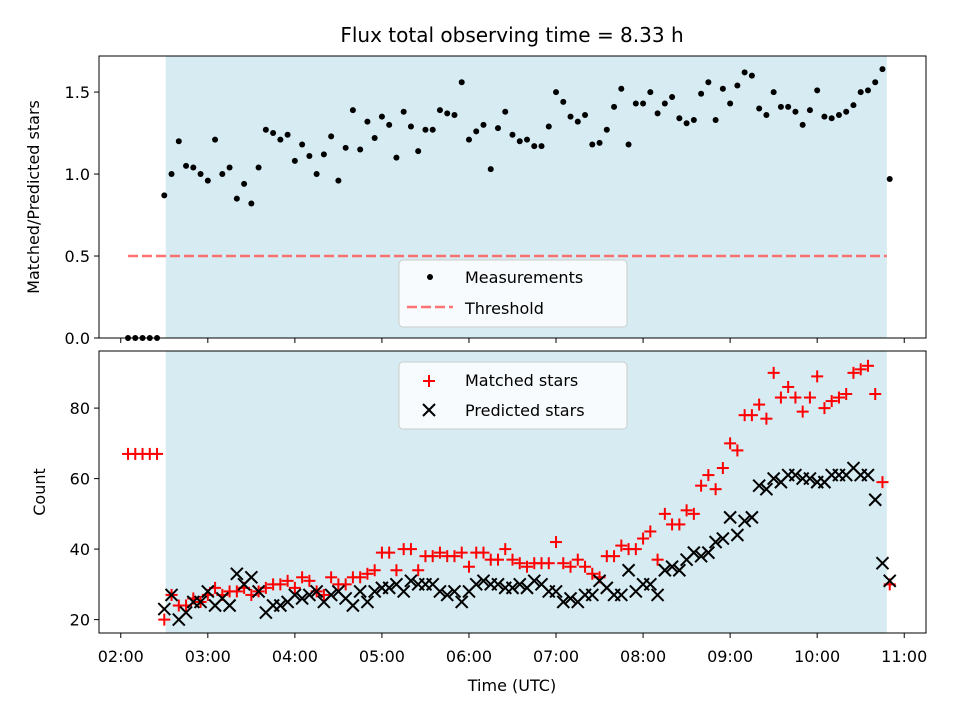 The image size is (960, 724). I want to click on bottom-y-axis-label: Count, so click(39, 492).